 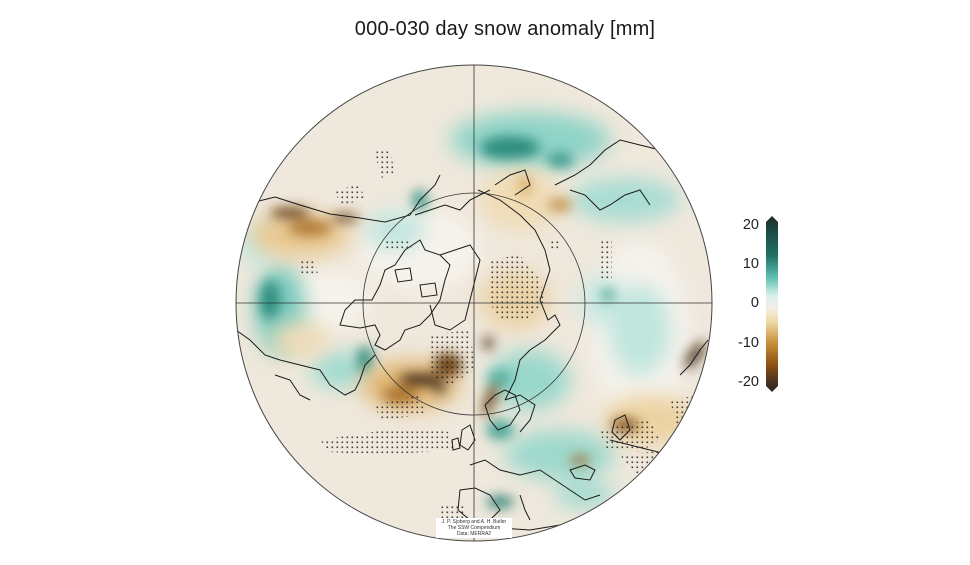 I want to click on colorbar, so click(x=772, y=304).